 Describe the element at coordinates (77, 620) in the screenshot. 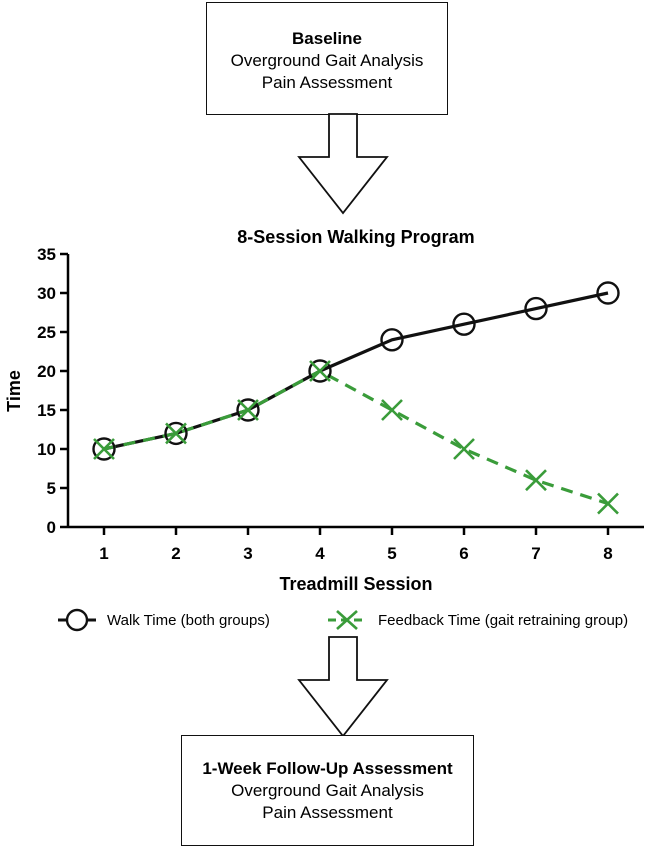

I see `legend-walk-swatch` at that location.